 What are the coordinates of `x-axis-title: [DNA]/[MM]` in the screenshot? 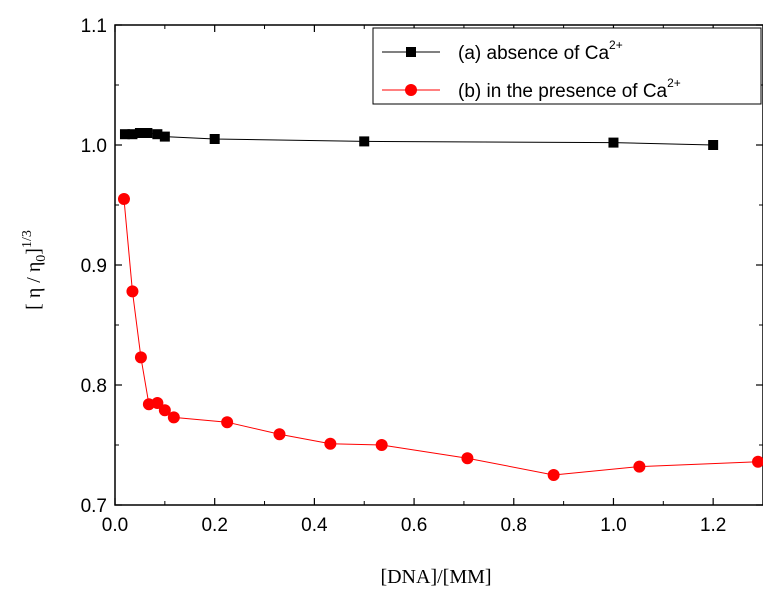 It's located at (435, 577).